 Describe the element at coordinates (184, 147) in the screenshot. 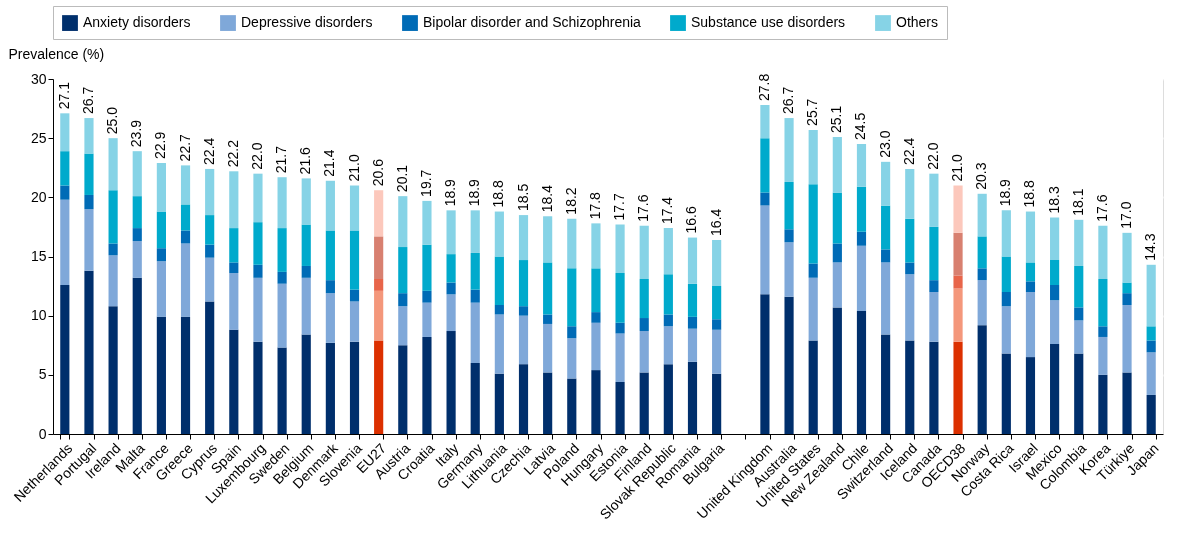

I see `total-label: 22.7` at that location.